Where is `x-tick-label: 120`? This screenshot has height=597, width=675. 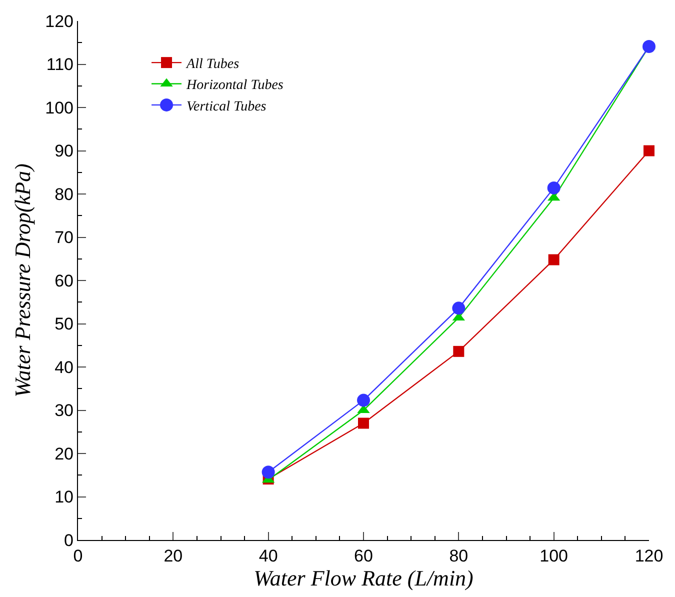
x-tick-label: 120 is located at coordinates (649, 556).